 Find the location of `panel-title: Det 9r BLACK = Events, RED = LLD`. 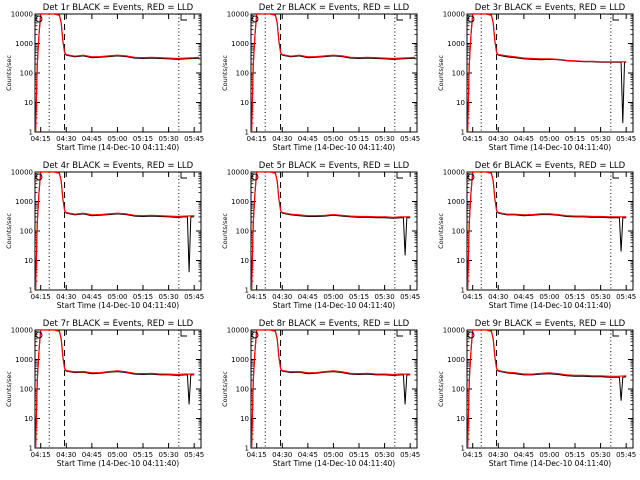

panel-title: Det 9r BLACK = Events, RED = LLD is located at coordinates (550, 324).